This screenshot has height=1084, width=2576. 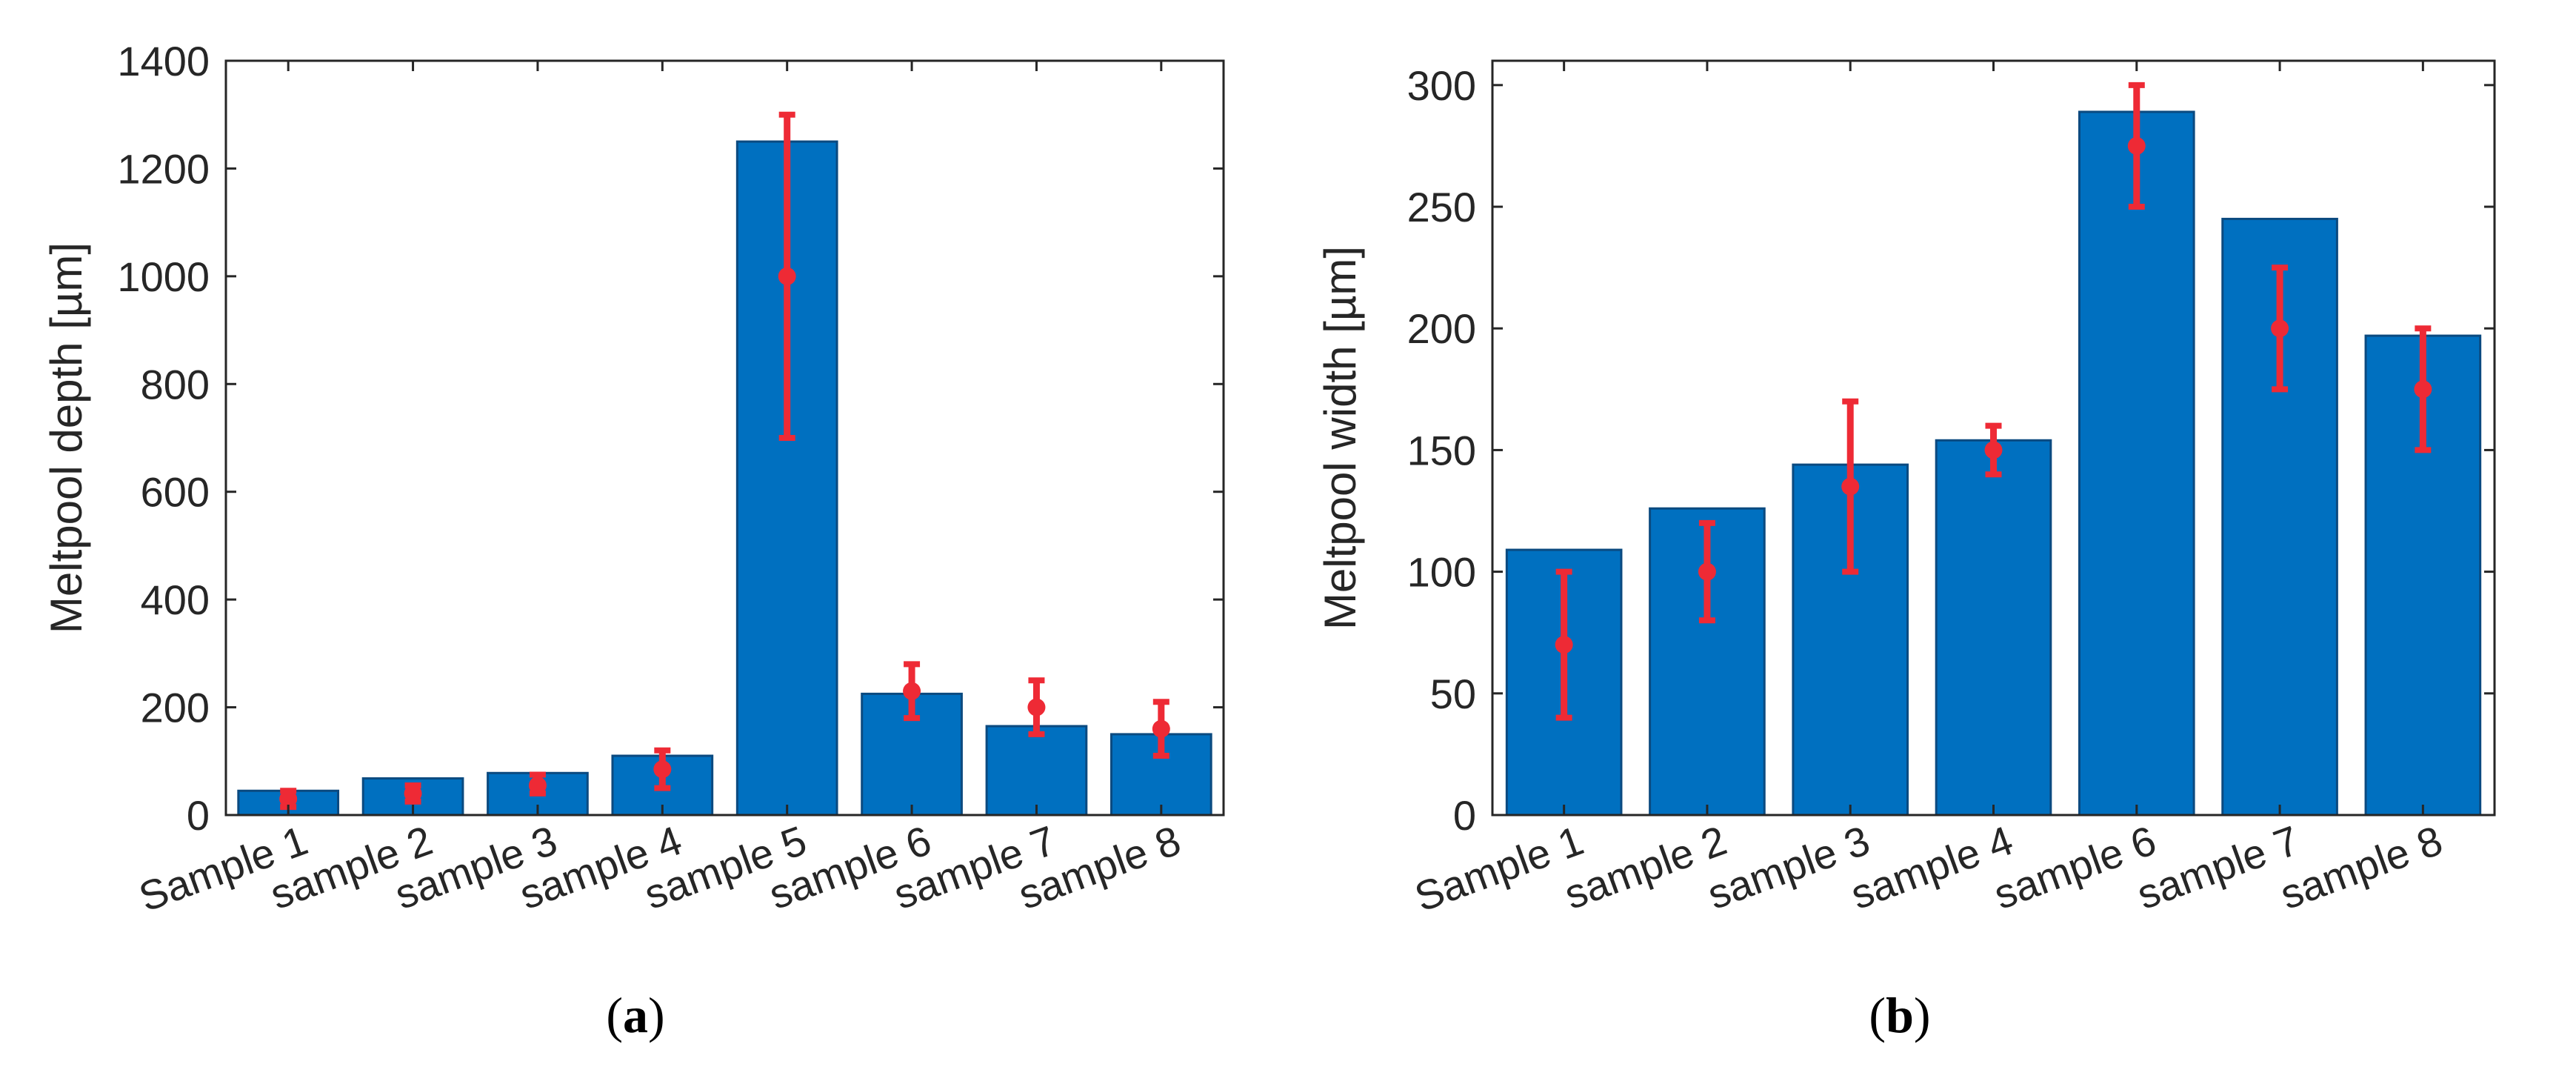 What do you see at coordinates (2075, 867) in the screenshot?
I see `x-tick-label: sample 6` at bounding box center [2075, 867].